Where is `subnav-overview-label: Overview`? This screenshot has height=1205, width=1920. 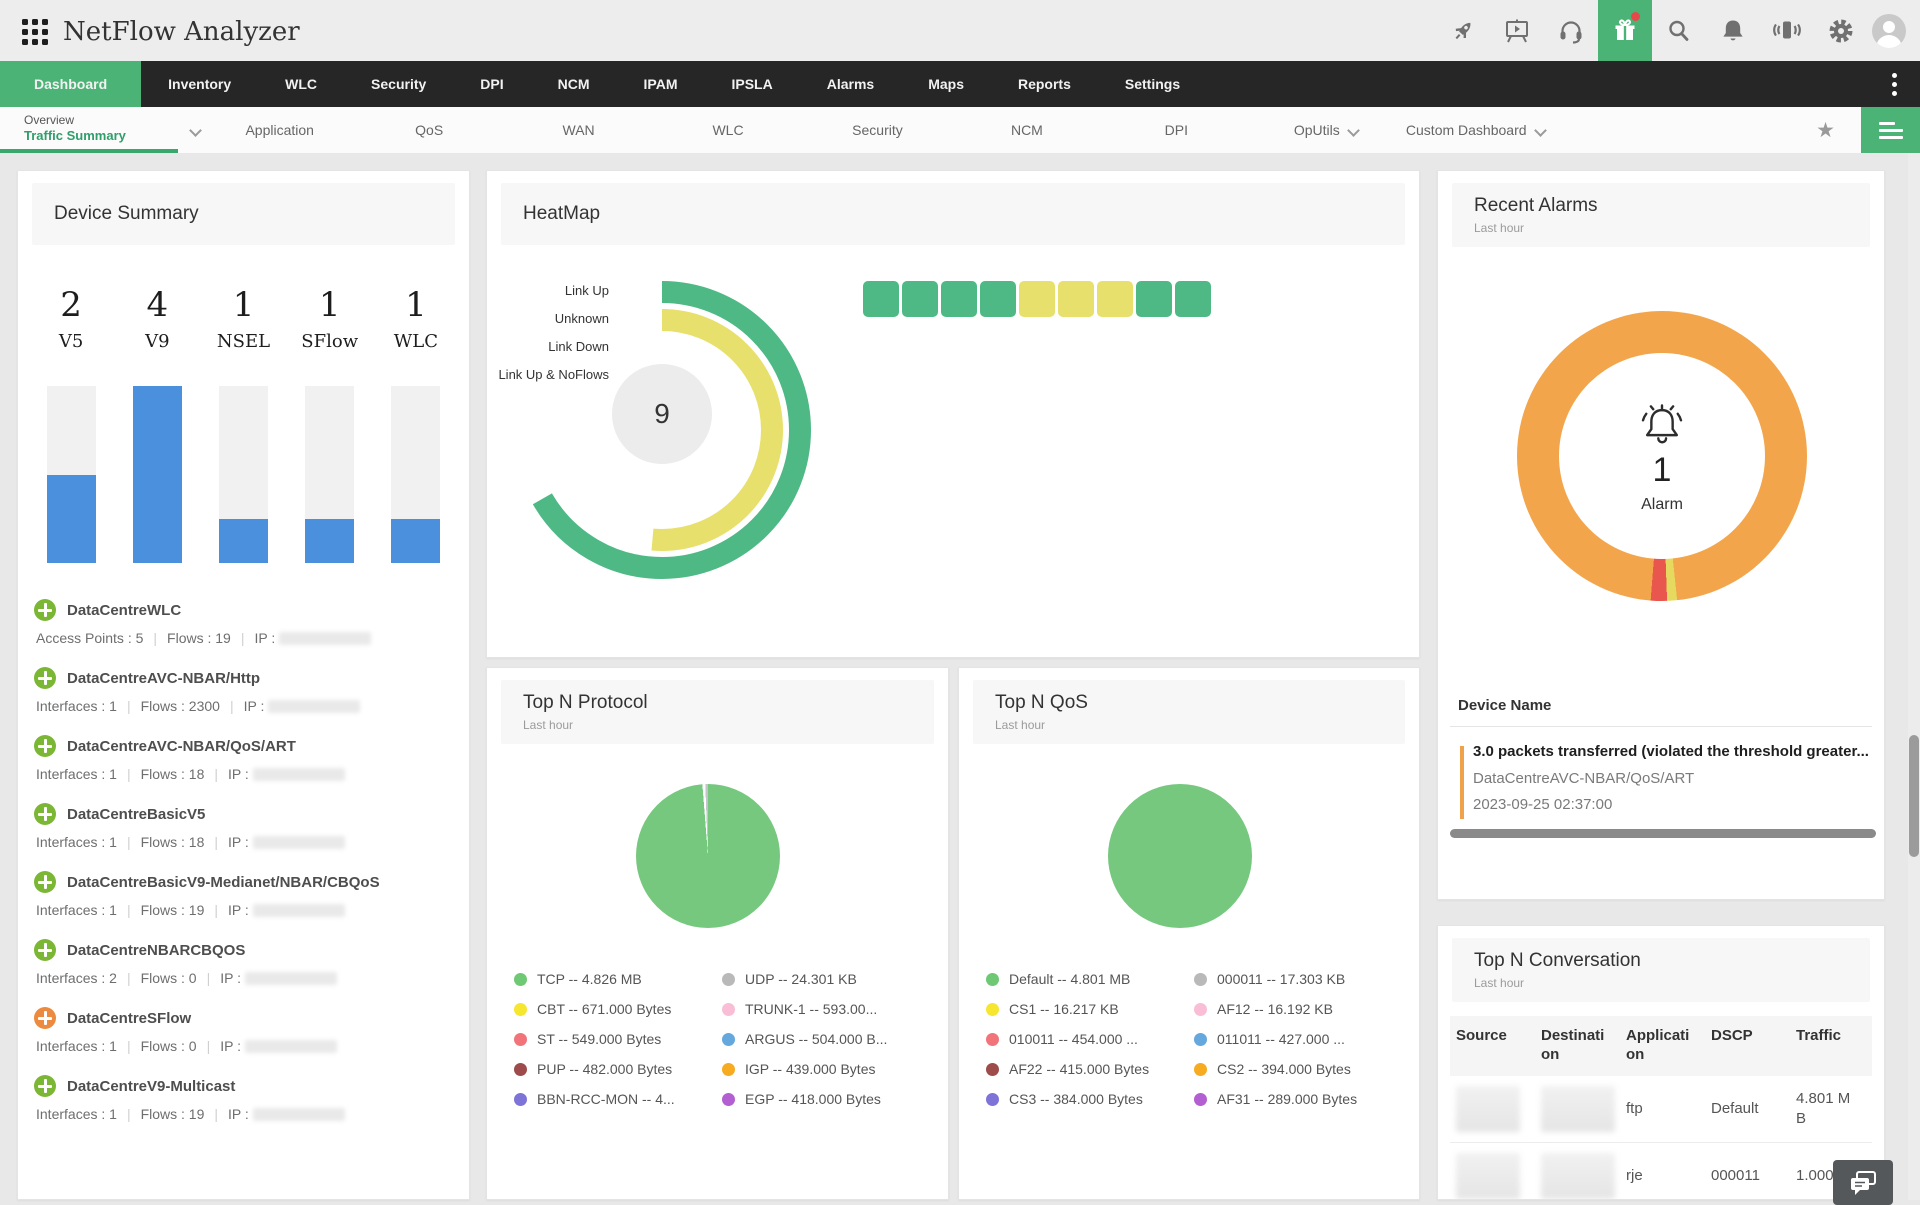 subnav-overview-label: Overview is located at coordinates (49, 120).